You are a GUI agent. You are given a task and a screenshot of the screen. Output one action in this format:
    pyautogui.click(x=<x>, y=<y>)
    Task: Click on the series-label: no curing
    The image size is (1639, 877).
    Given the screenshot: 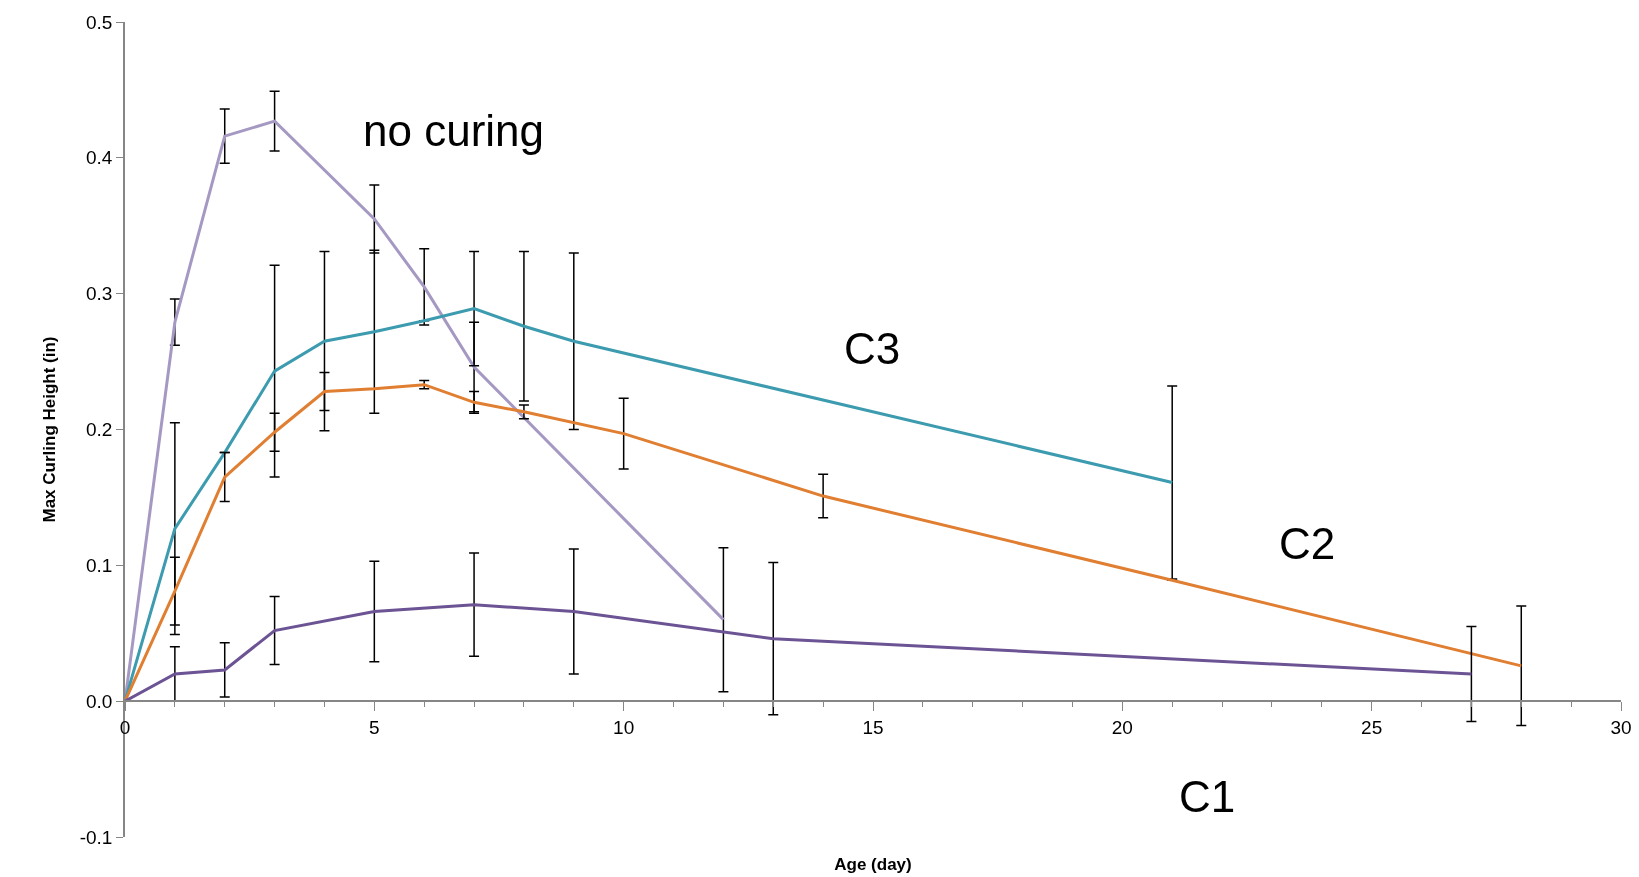 What is the action you would take?
    pyautogui.click(x=454, y=130)
    